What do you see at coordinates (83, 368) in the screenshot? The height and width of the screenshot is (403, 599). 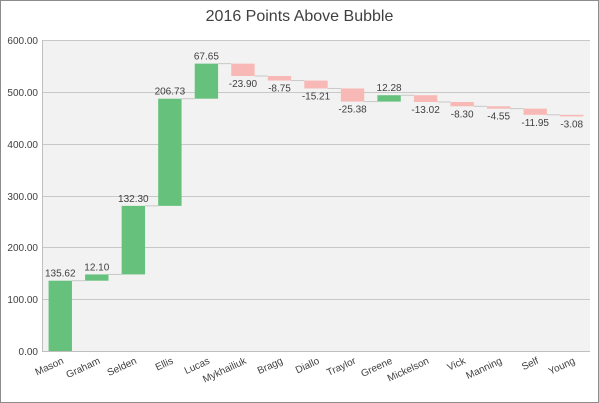 I see `category-label: Graham` at bounding box center [83, 368].